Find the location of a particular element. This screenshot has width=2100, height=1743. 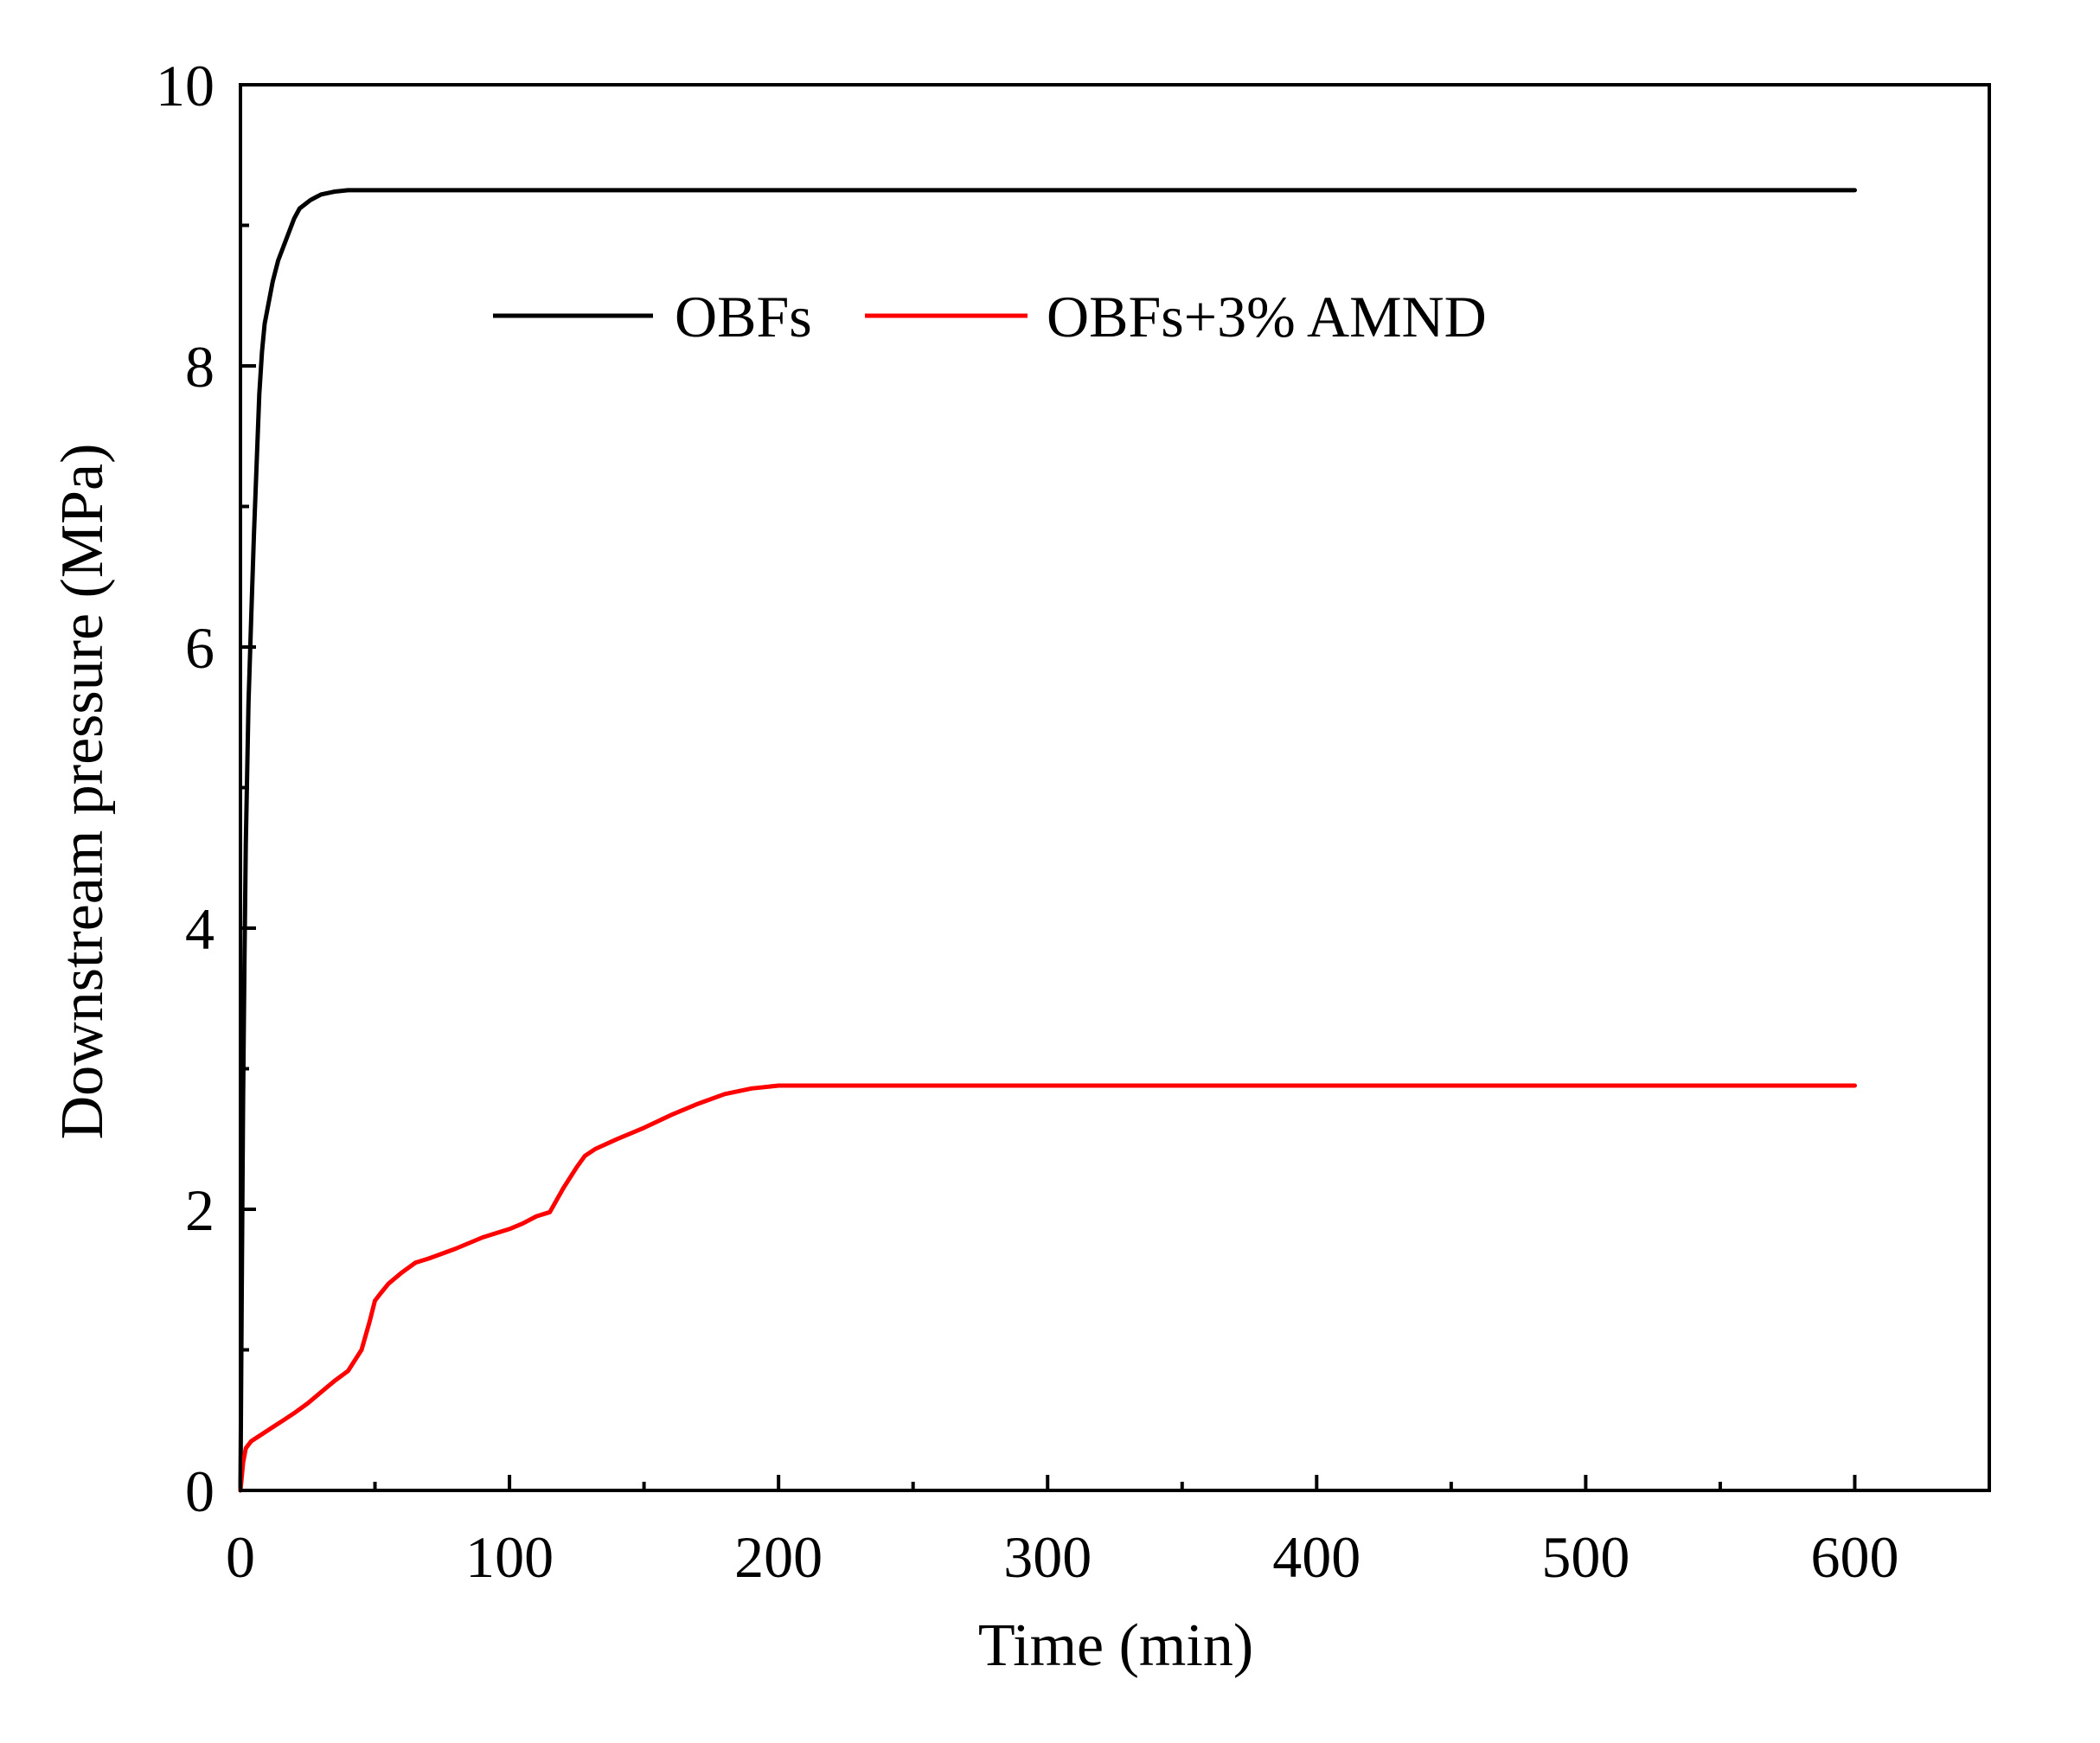

x-axis-label: Time (min) is located at coordinates (1115, 1646).